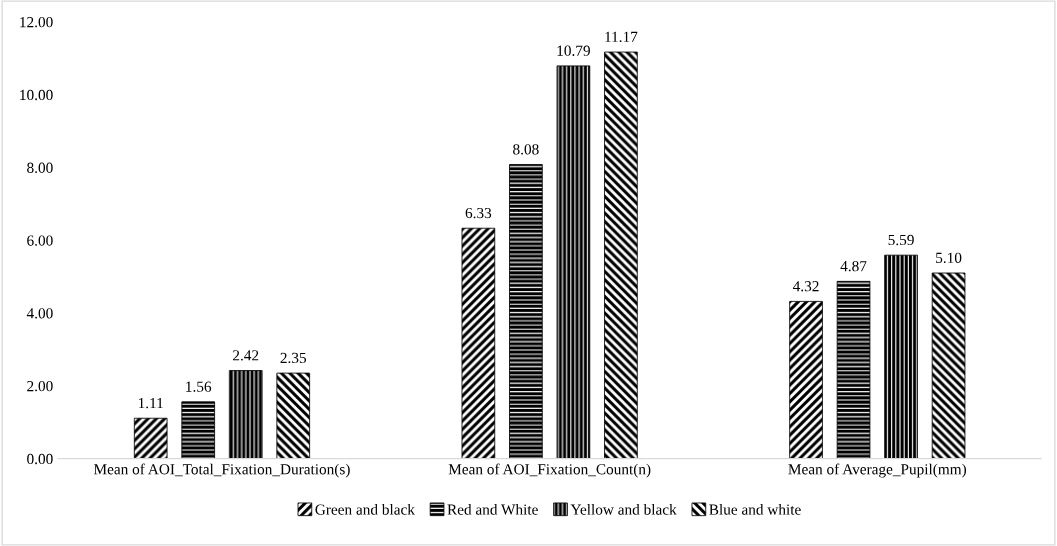 Image resolution: width=1057 pixels, height=546 pixels. What do you see at coordinates (293, 358) in the screenshot?
I see `data-label: 2.35` at bounding box center [293, 358].